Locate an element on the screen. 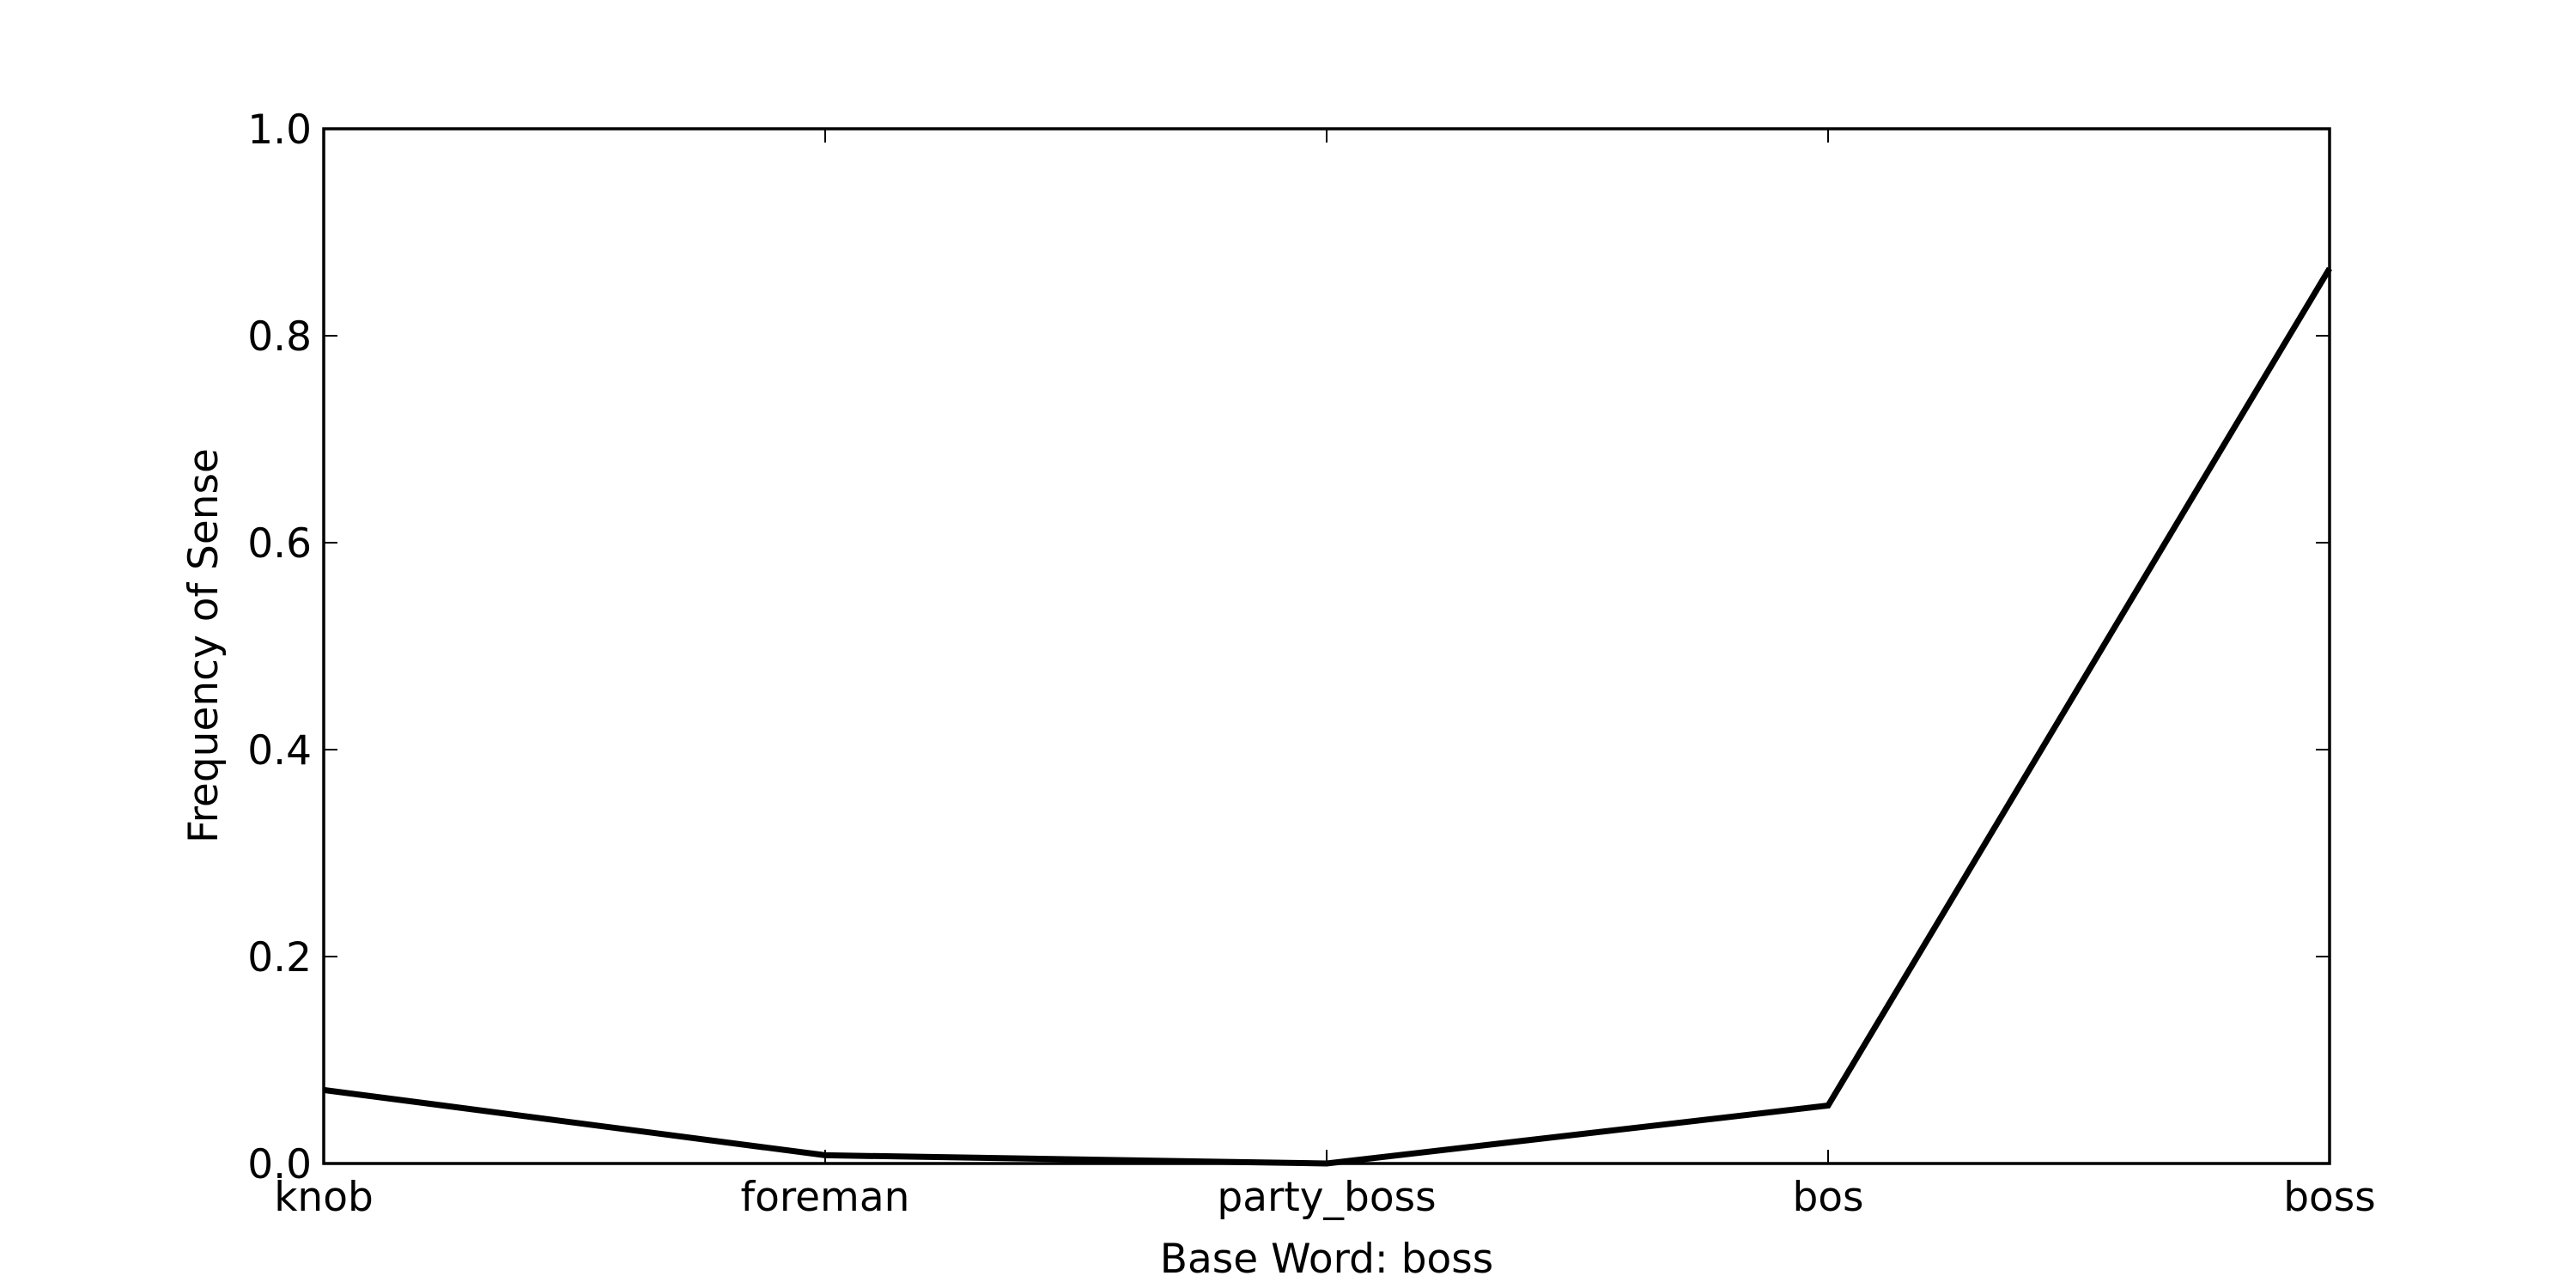 This screenshot has height=1288, width=2576. y-tick-label: 0.2 is located at coordinates (280, 958).